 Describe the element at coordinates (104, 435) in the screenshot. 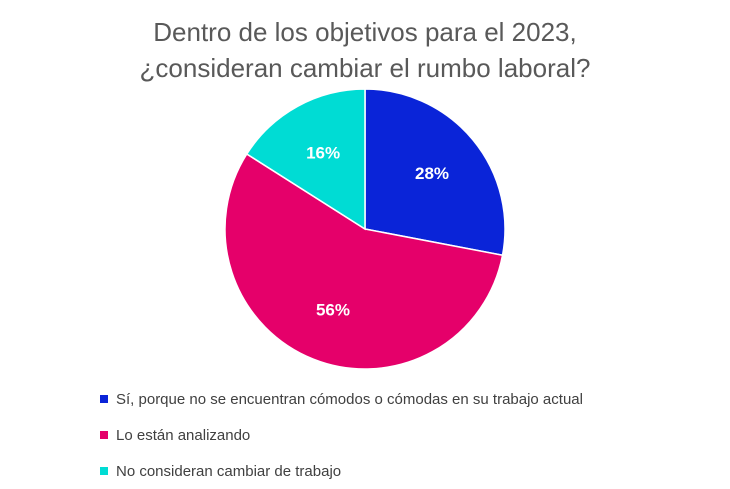

I see `legend-swatch-analizando` at that location.